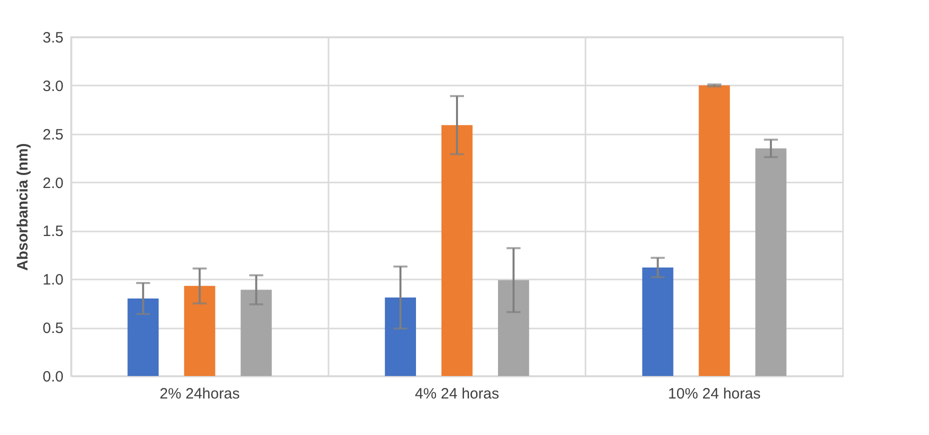 Image resolution: width=929 pixels, height=435 pixels. Describe the element at coordinates (53, 377) in the screenshot. I see `y-tick-label: 0.0` at that location.